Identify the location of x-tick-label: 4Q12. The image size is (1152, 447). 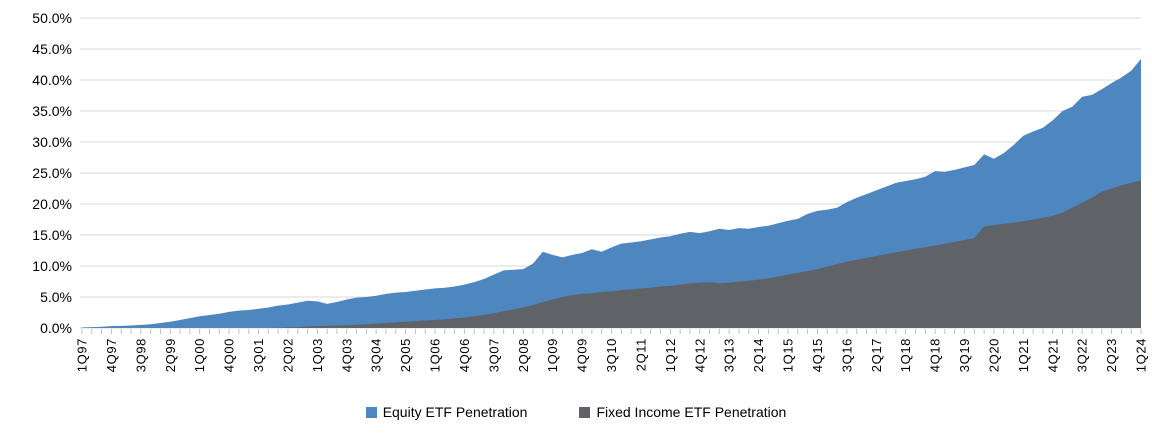
(699, 355).